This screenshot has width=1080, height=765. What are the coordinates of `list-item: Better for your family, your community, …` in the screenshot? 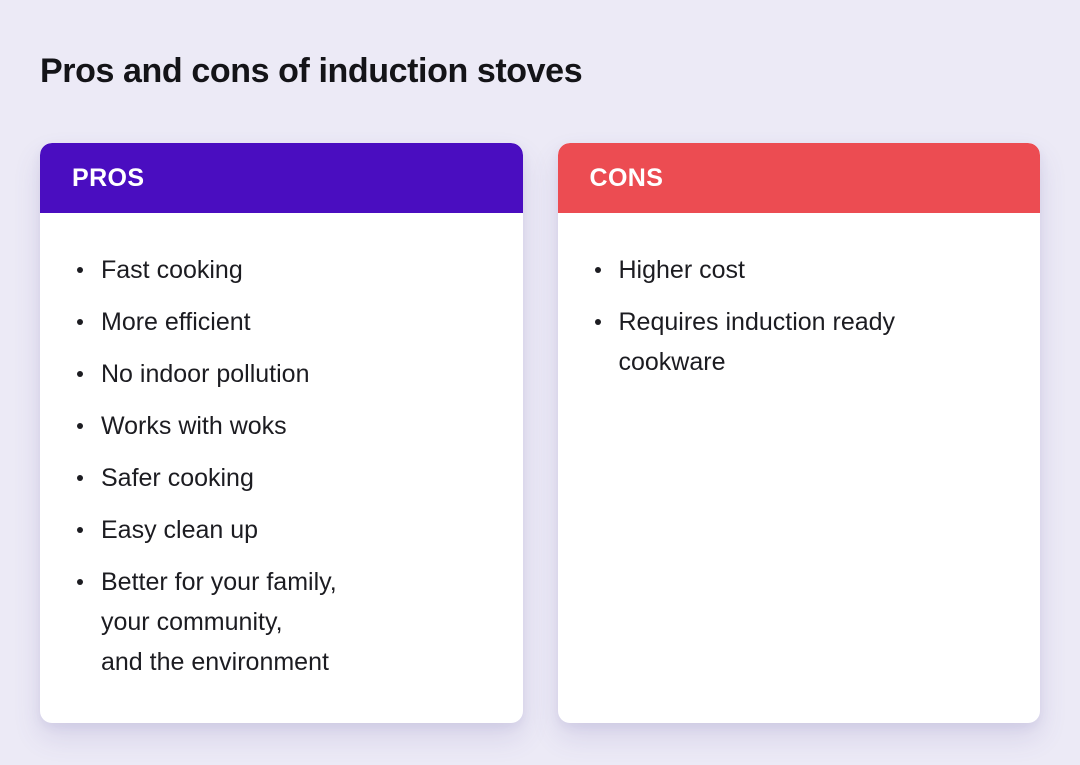 It's located at (281, 622).